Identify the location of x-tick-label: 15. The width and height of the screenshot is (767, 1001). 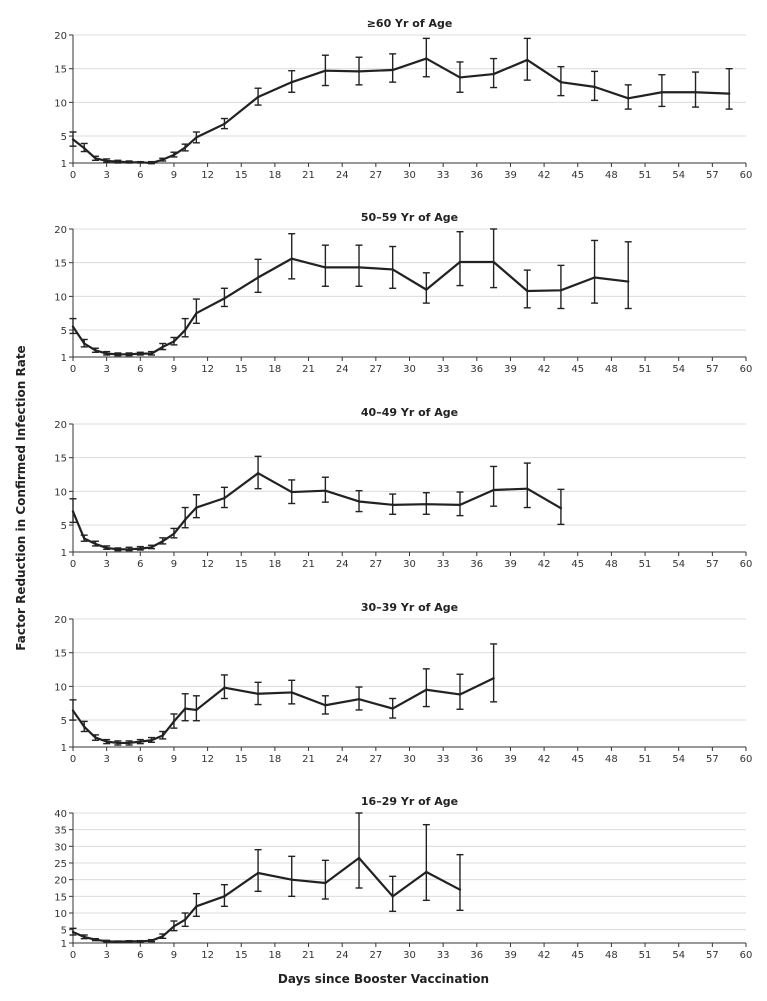
(241, 955).